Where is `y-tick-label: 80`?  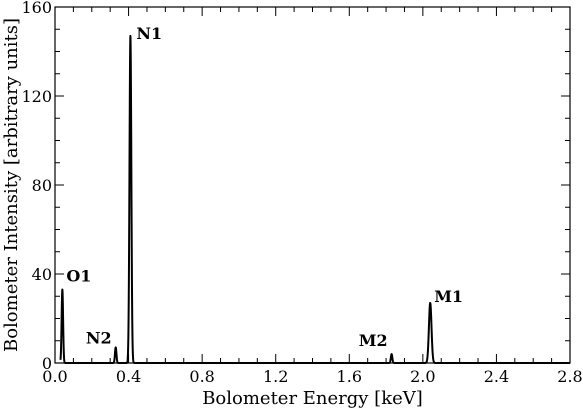
y-tick-label: 80 is located at coordinates (42, 185).